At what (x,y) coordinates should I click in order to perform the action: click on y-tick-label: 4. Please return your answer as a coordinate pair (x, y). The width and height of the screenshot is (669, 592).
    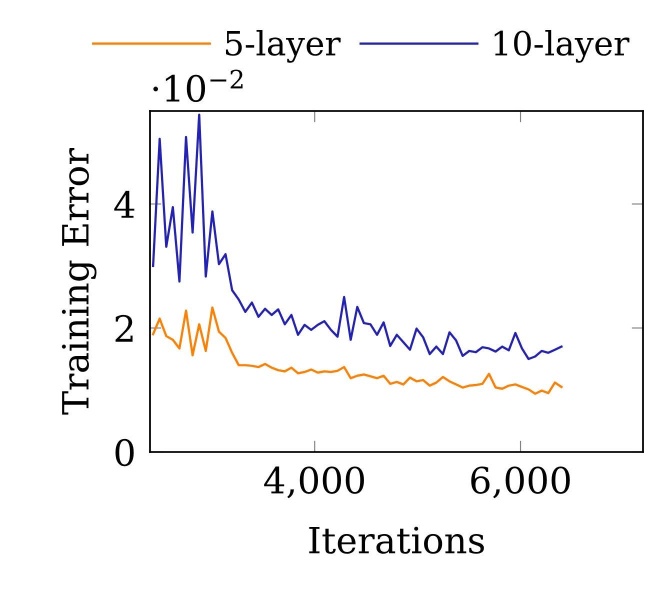
    Looking at the image, I should click on (124, 204).